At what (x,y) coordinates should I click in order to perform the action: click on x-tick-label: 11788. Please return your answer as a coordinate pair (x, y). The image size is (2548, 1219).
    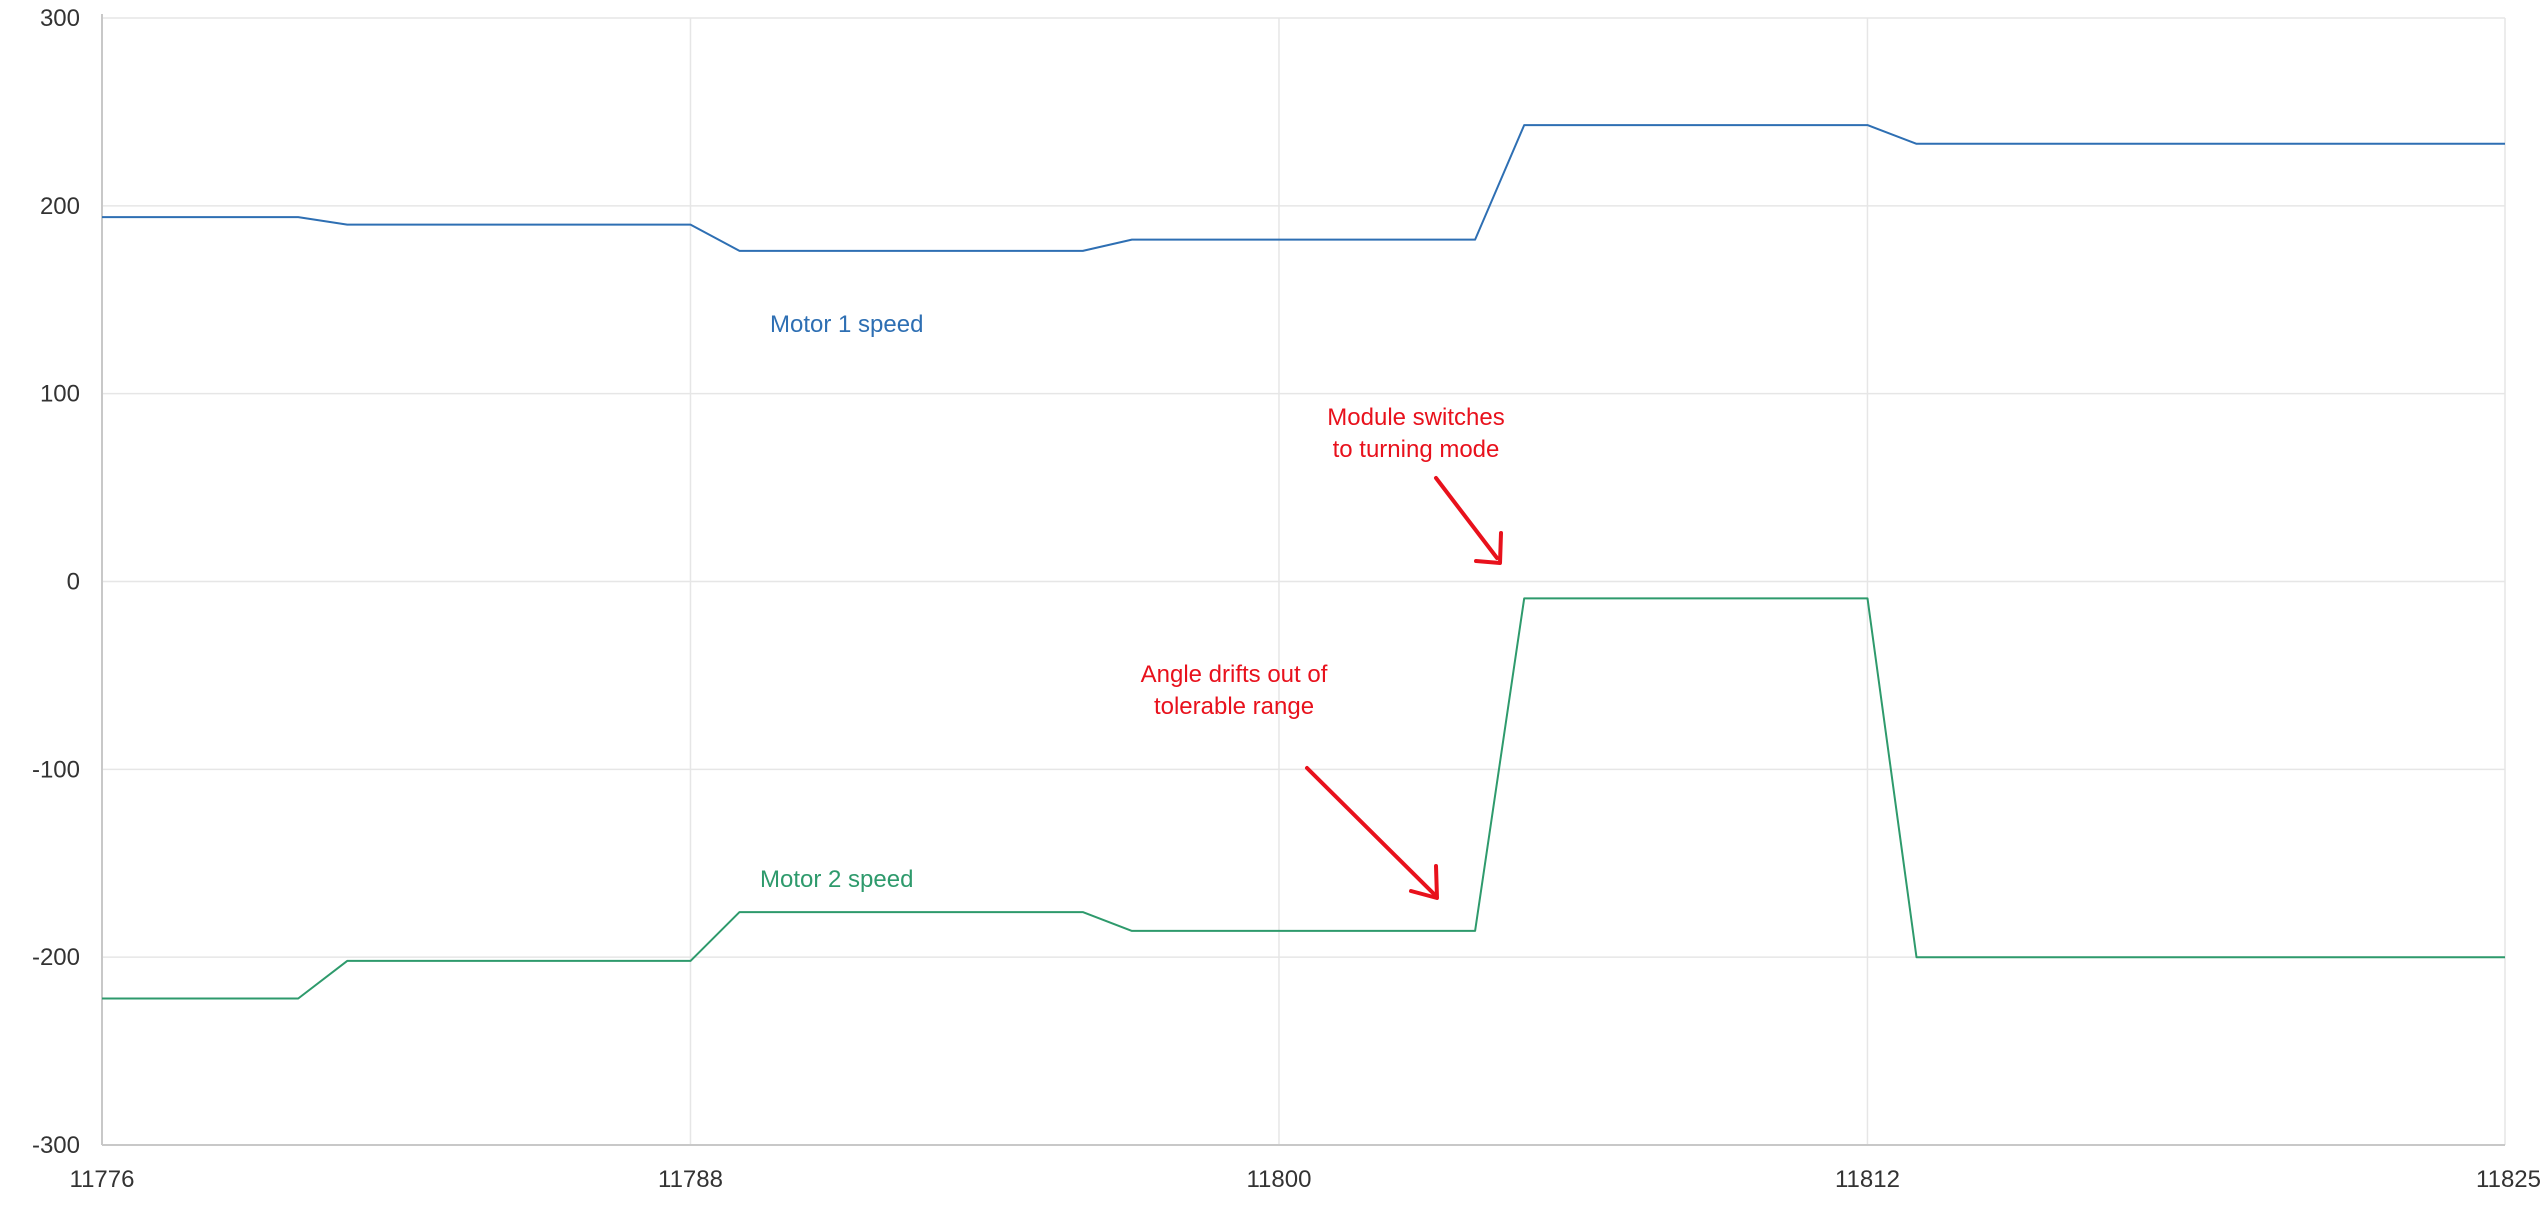
    Looking at the image, I should click on (690, 1179).